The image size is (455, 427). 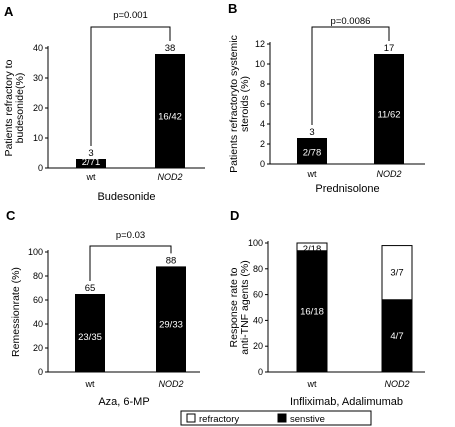 I want to click on in-bar-label: 16/18, so click(x=312, y=311).